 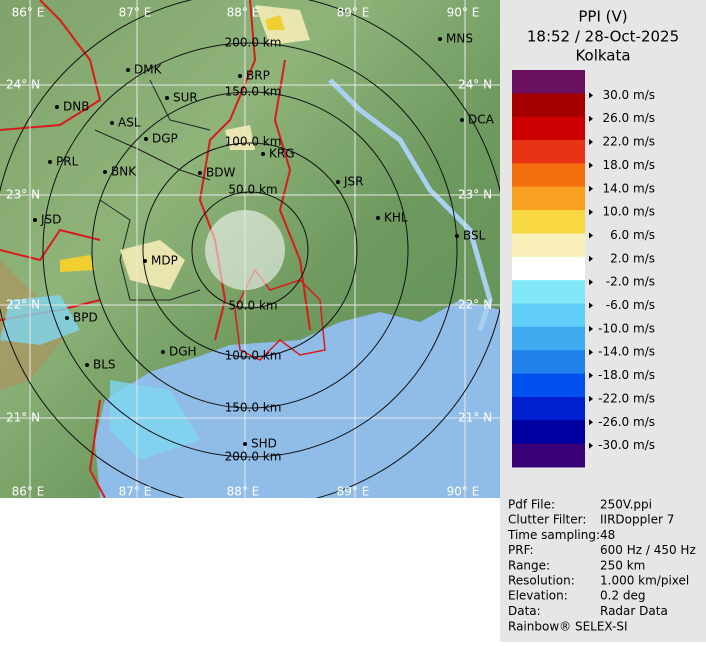 What do you see at coordinates (463, 492) in the screenshot?
I see `longitude-label: 90° E` at bounding box center [463, 492].